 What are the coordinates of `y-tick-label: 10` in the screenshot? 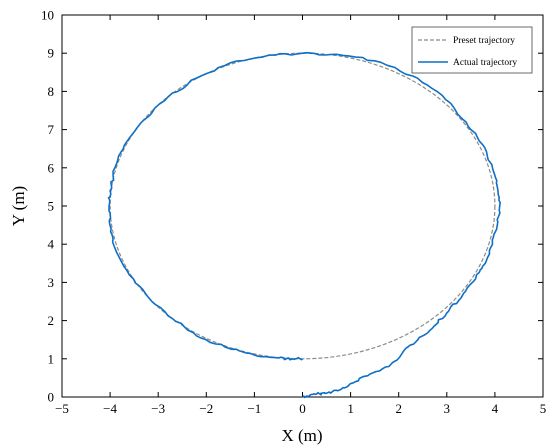 It's located at (47, 15).